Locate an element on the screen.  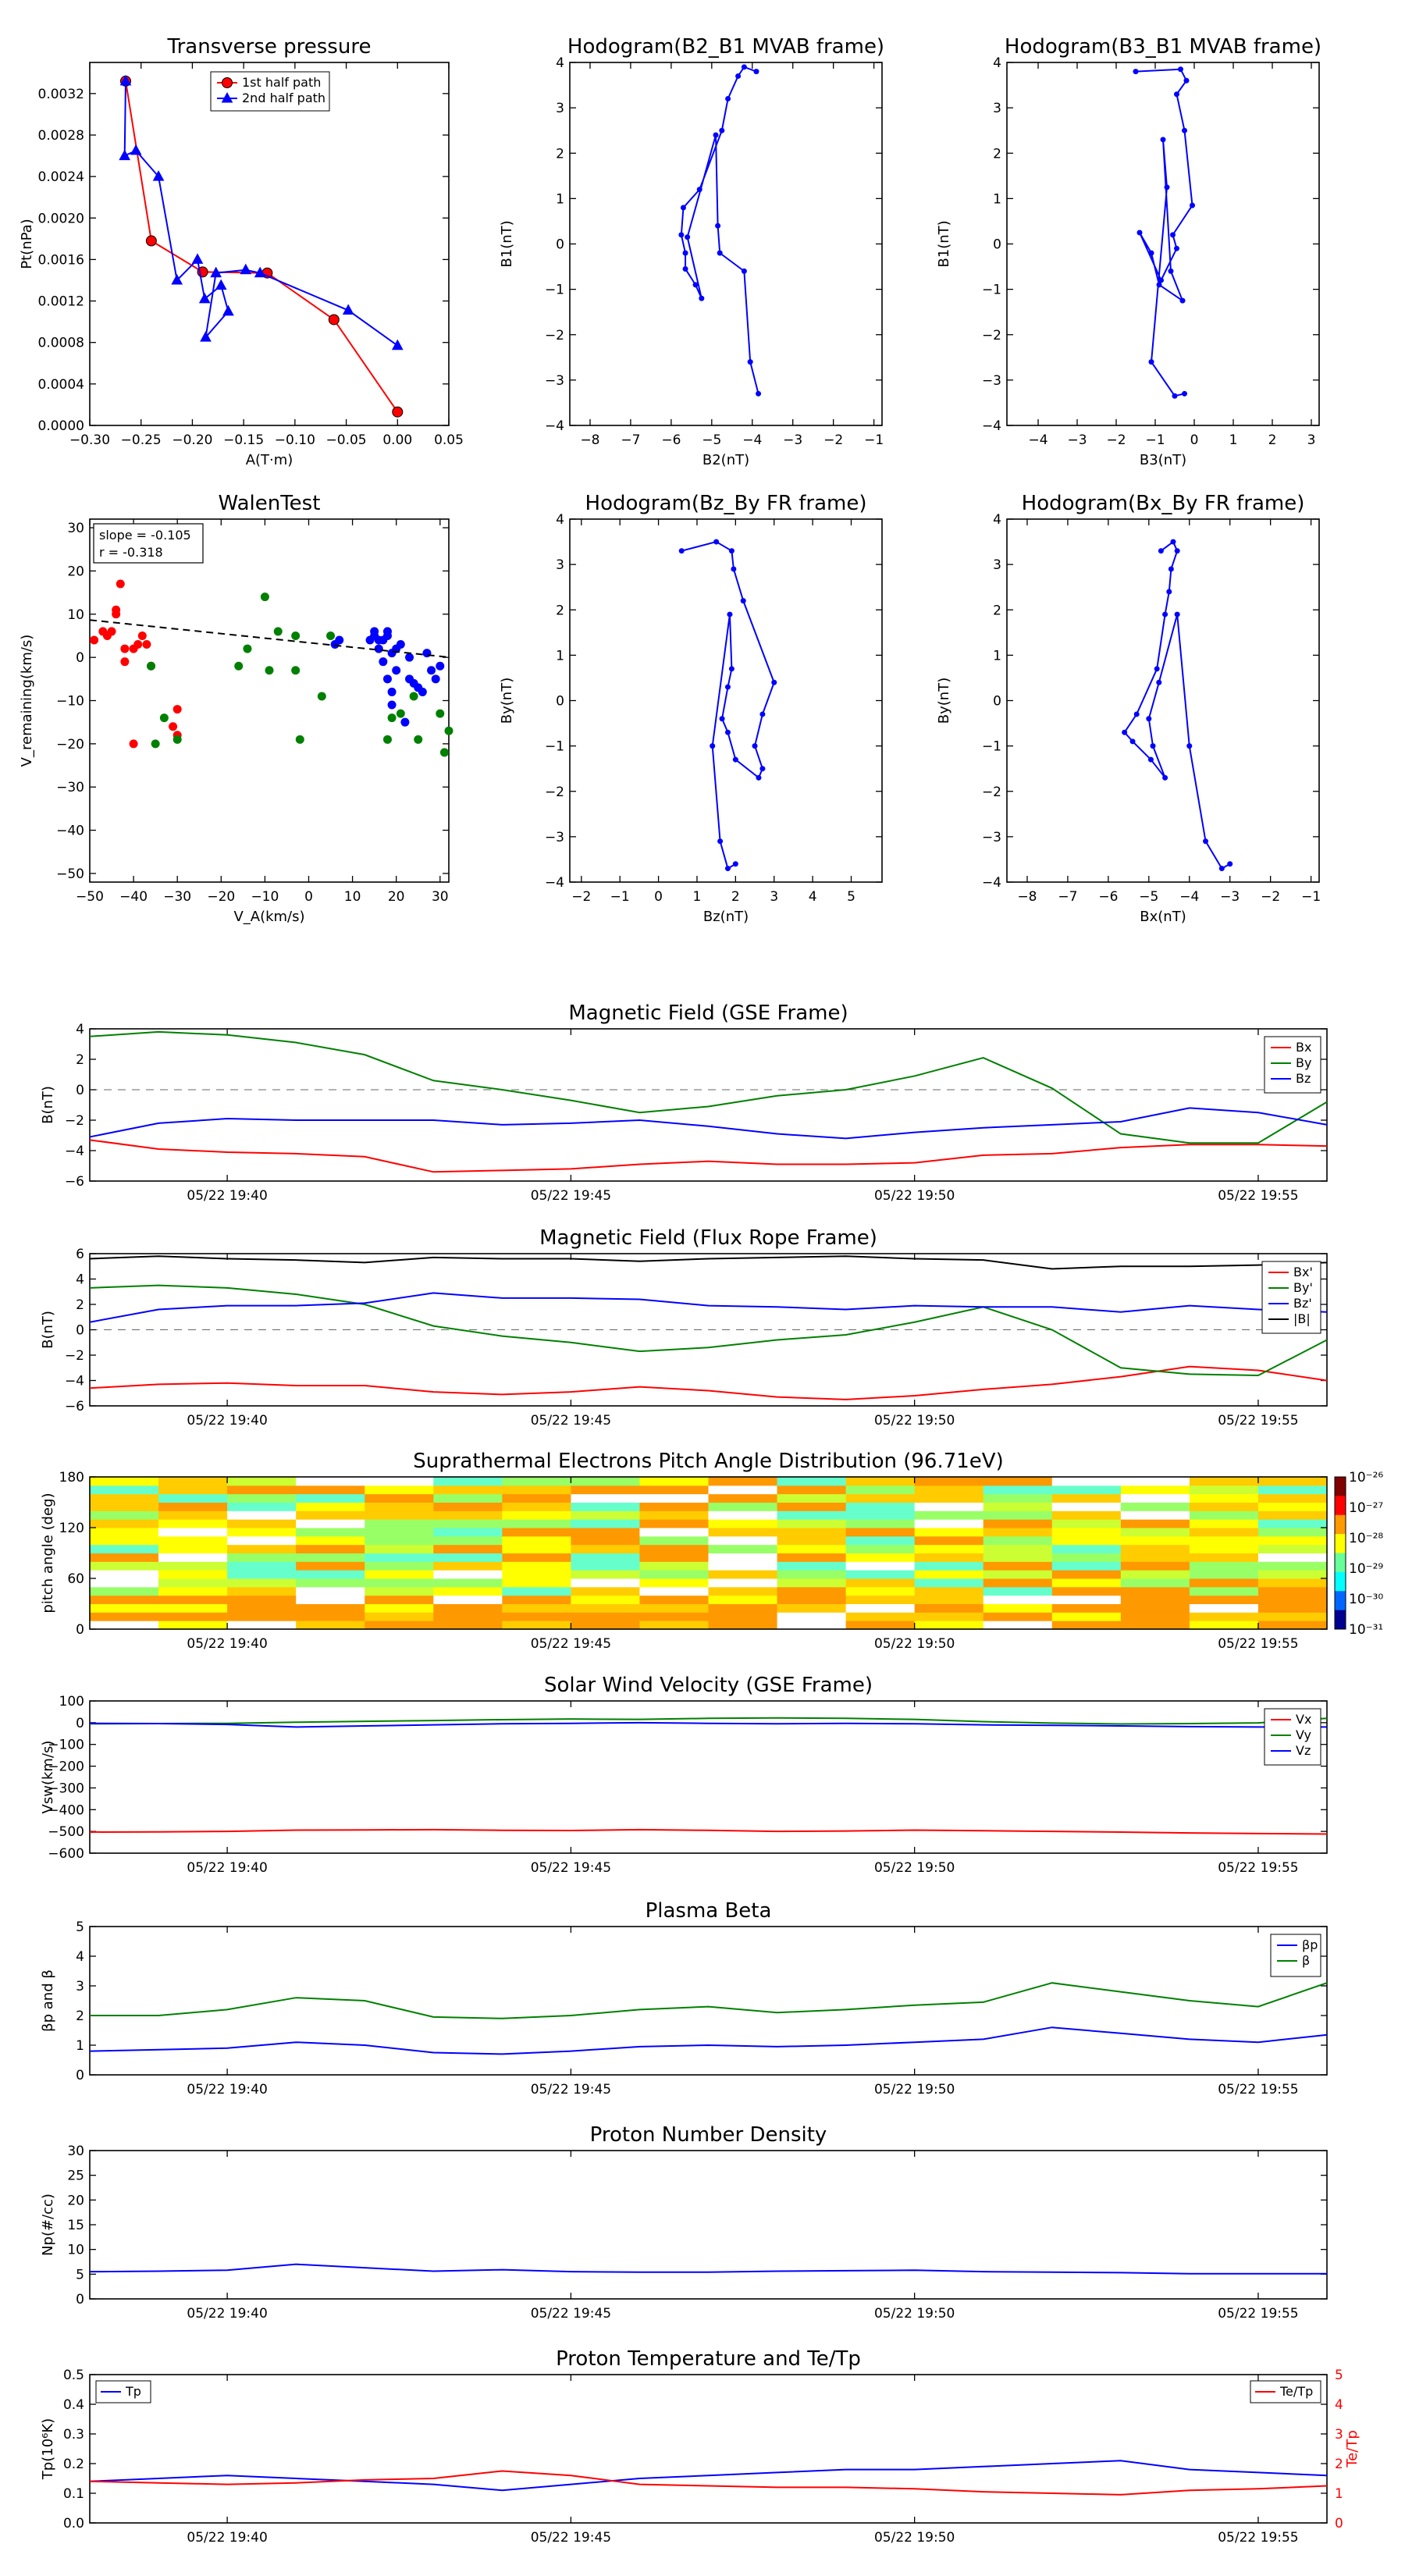
temp-ytick-label: 0.3 is located at coordinates (73, 2435).